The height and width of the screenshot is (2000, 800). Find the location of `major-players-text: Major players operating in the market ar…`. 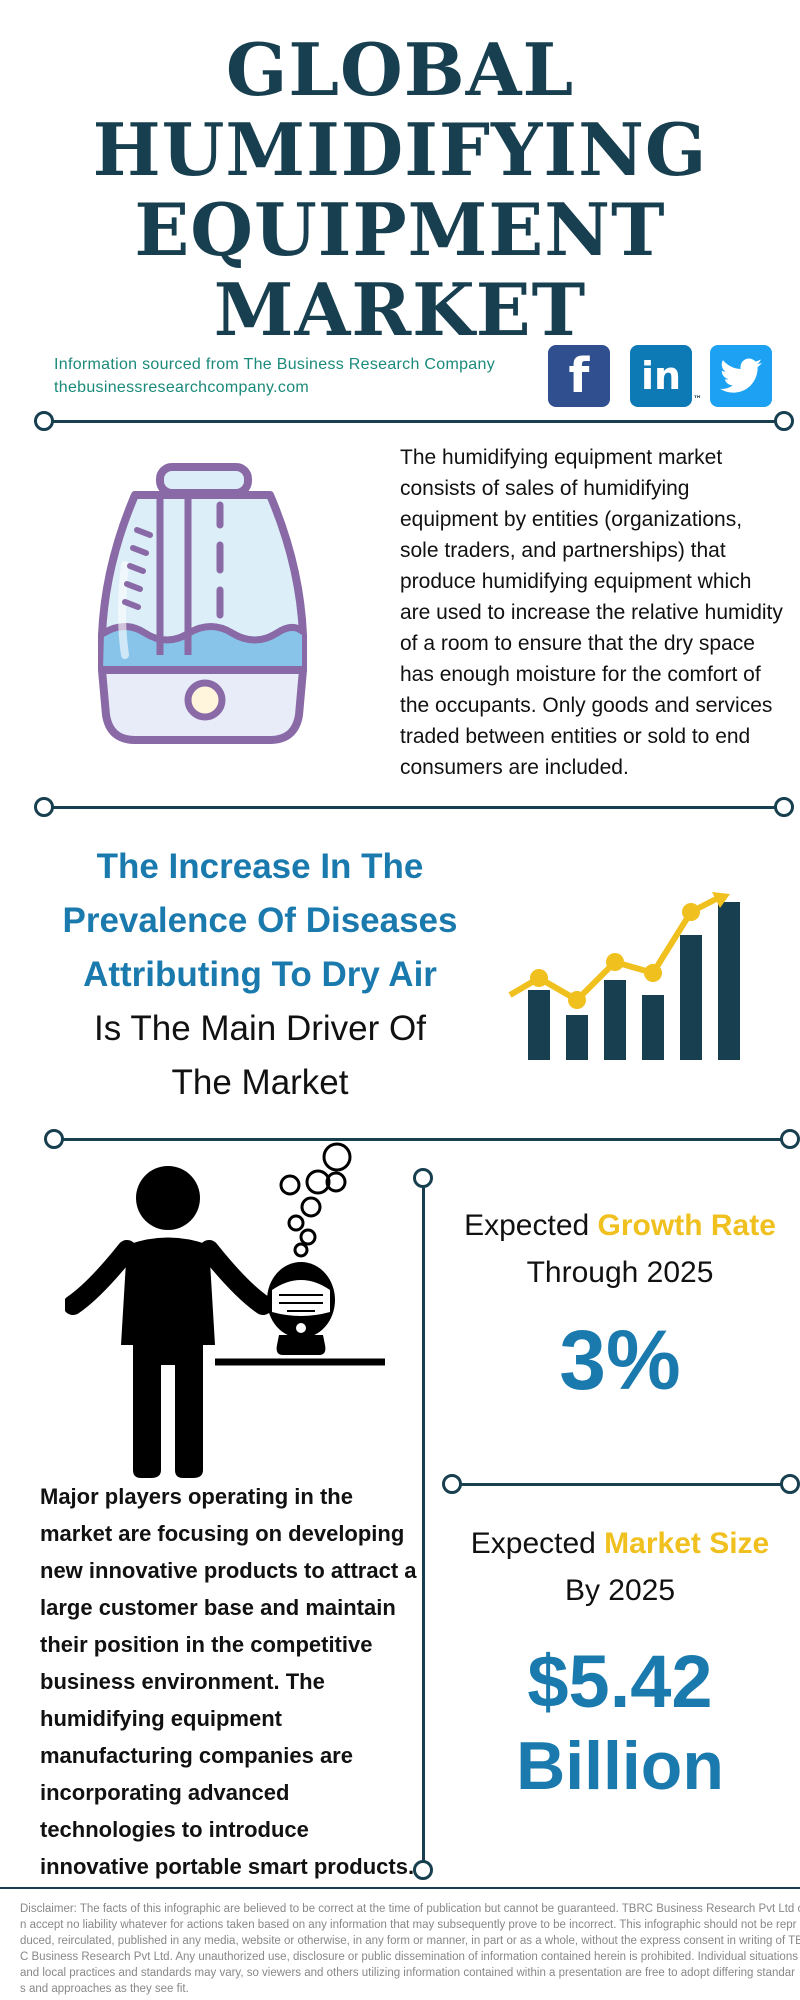

major-players-text: Major players operating in the market ar… is located at coordinates (228, 1681).